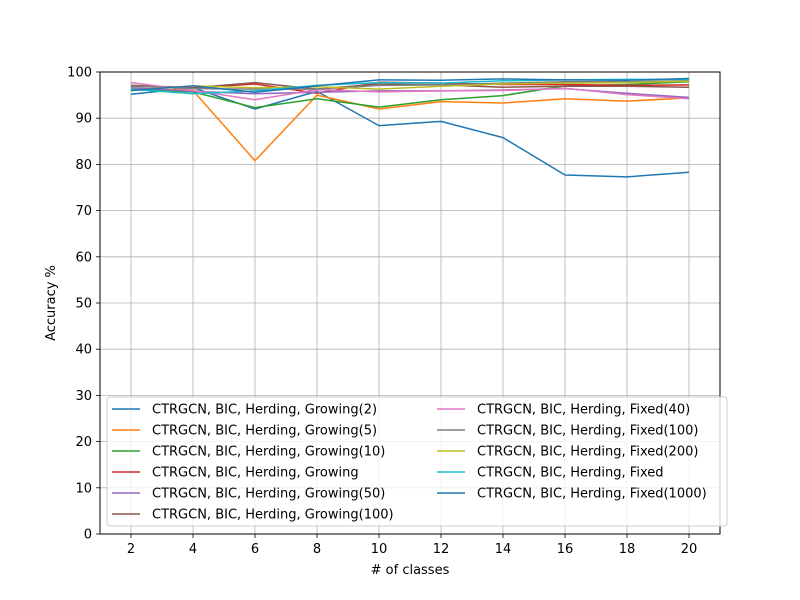 The width and height of the screenshot is (800, 600). Describe the element at coordinates (273, 515) in the screenshot. I see `legend-entry: CTRGCN, BIC, Herding, Growing(100)` at that location.